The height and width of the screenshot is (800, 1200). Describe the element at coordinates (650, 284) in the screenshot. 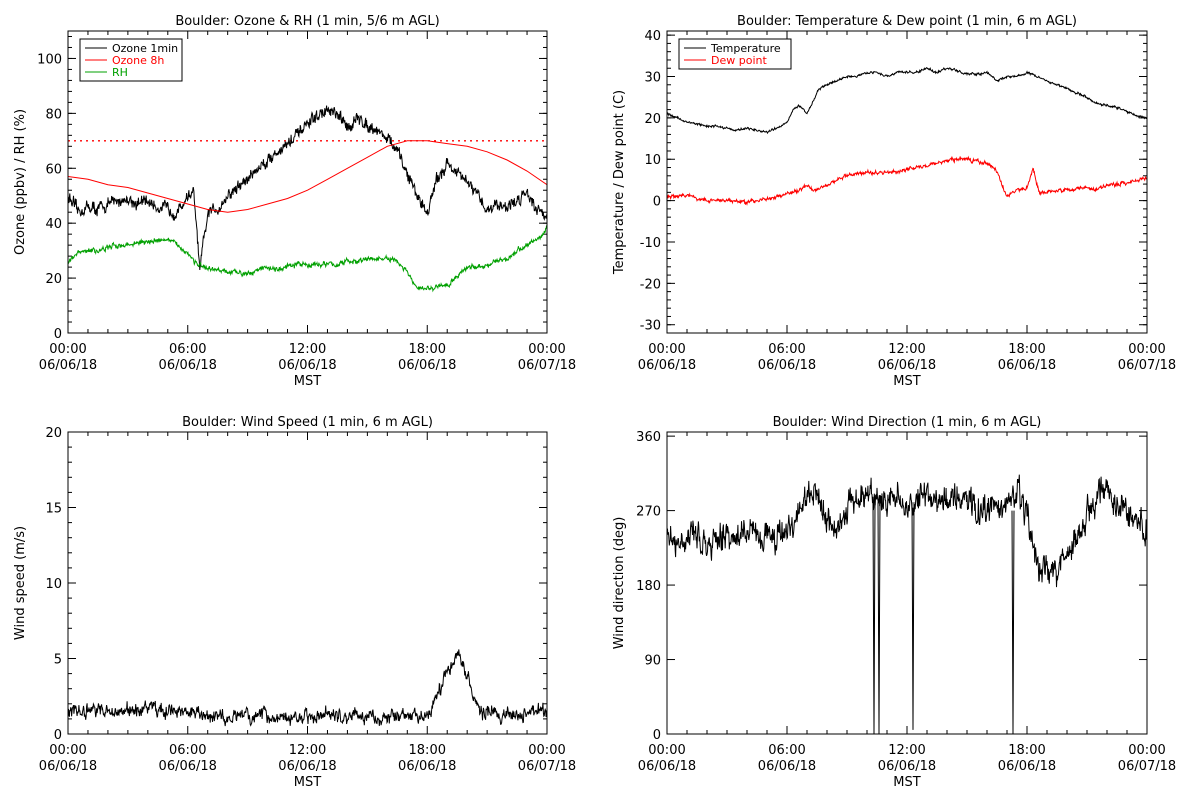

I see `y-tick-label: -20` at that location.